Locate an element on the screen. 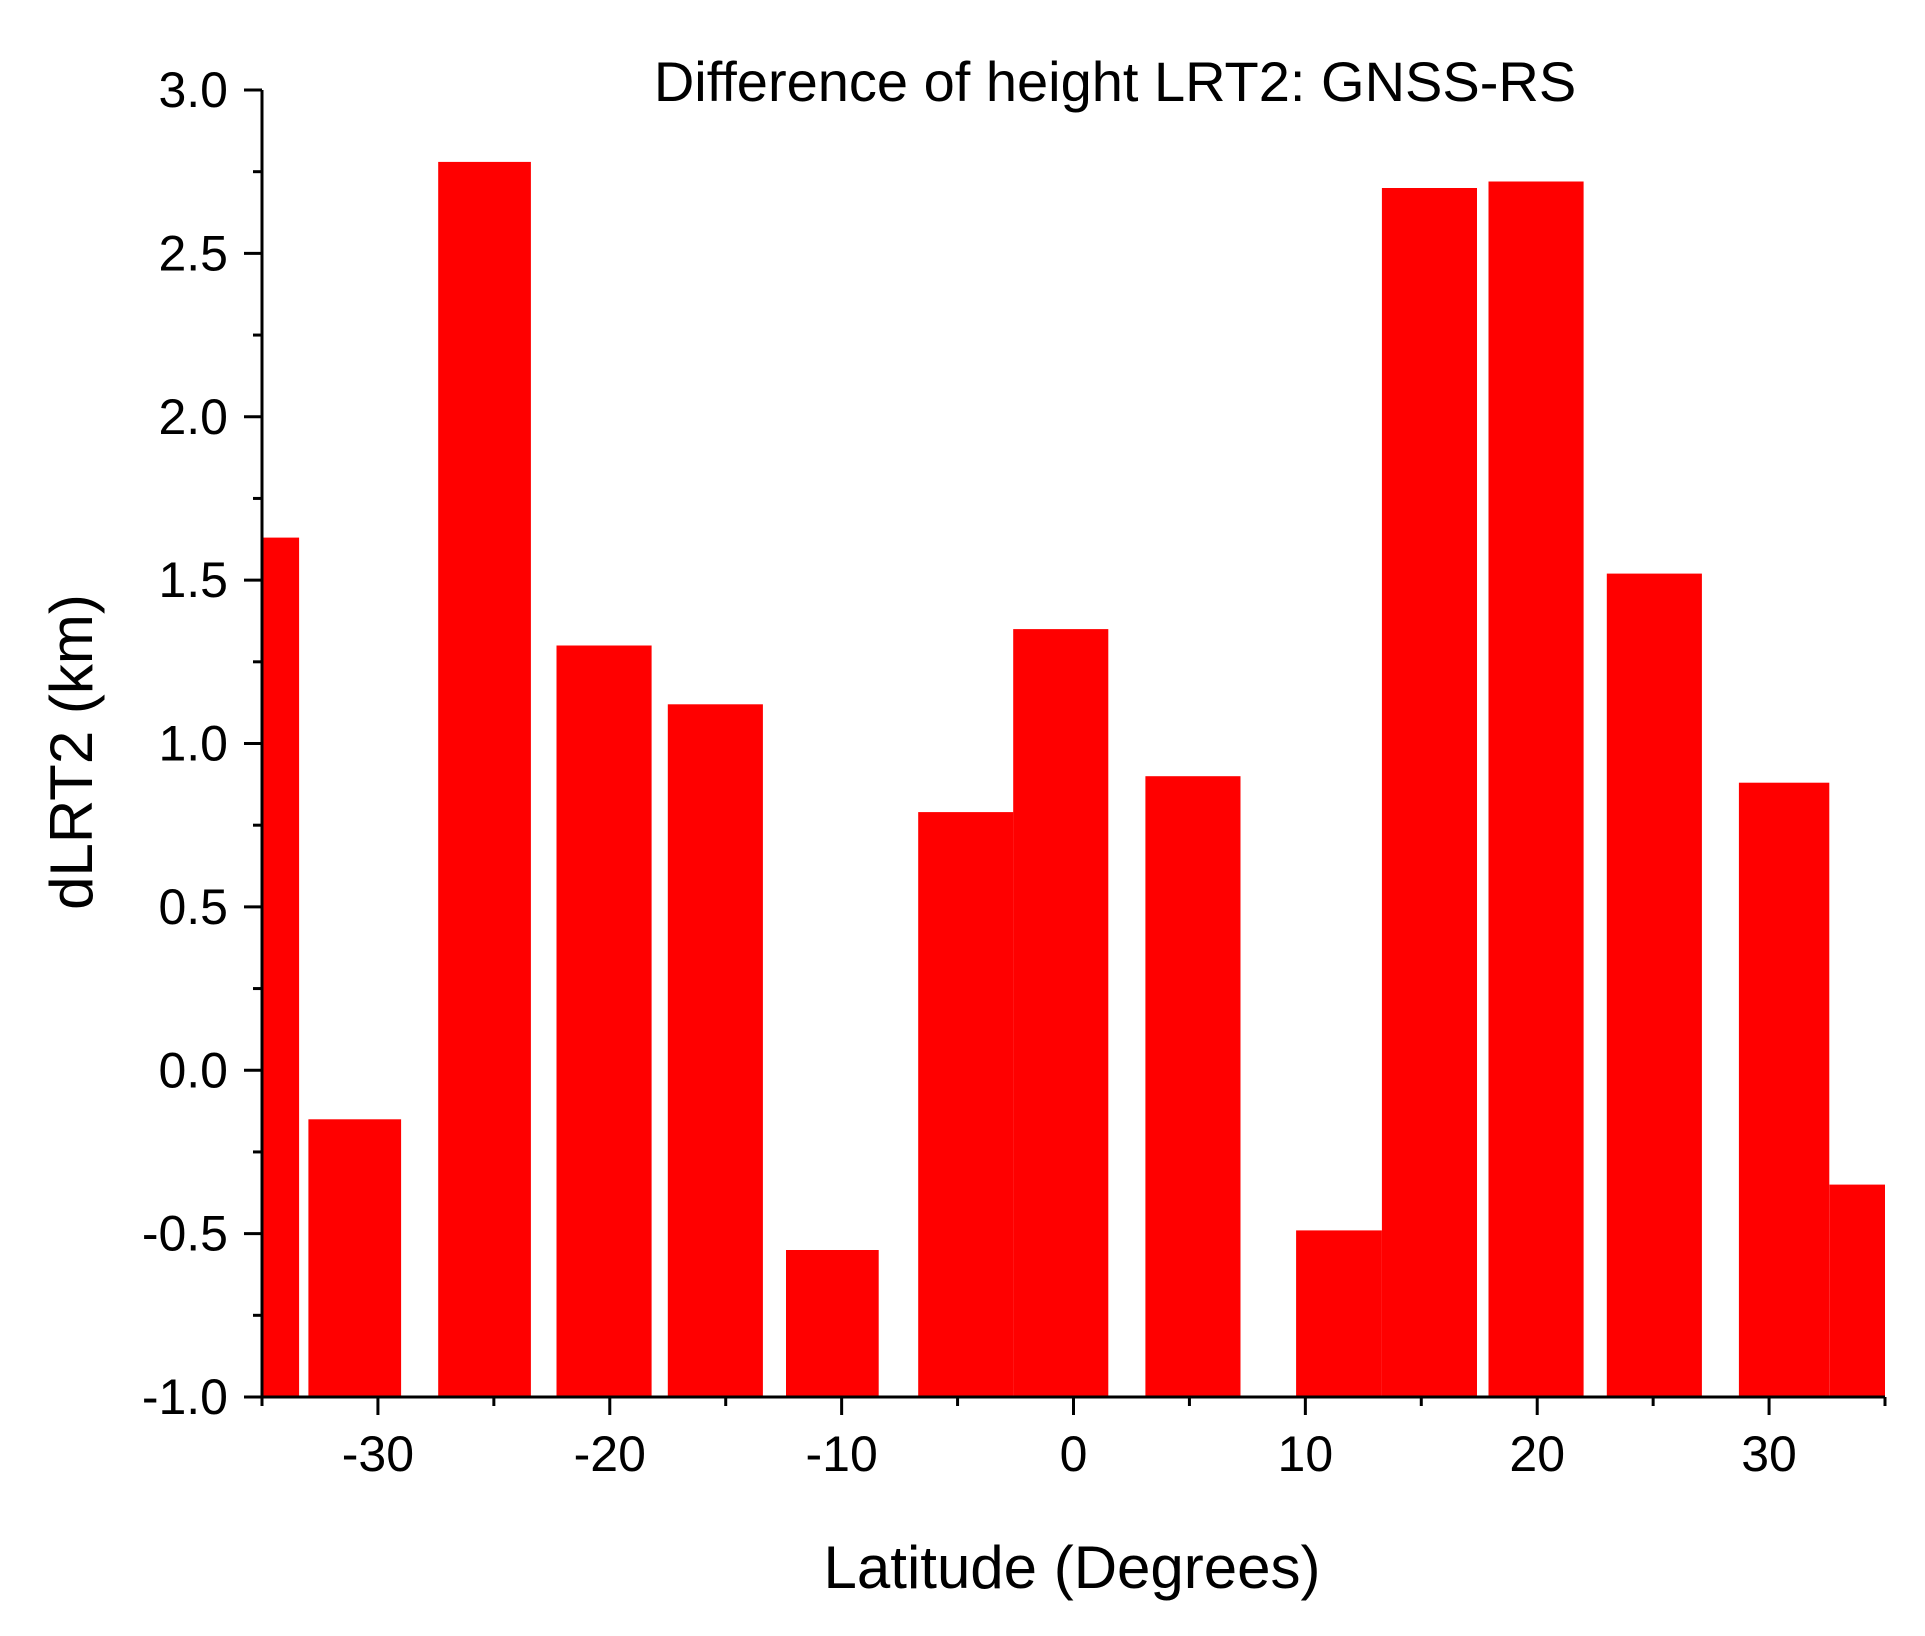 The image size is (1925, 1636). y-tick-label: -0.5 is located at coordinates (185, 1234).